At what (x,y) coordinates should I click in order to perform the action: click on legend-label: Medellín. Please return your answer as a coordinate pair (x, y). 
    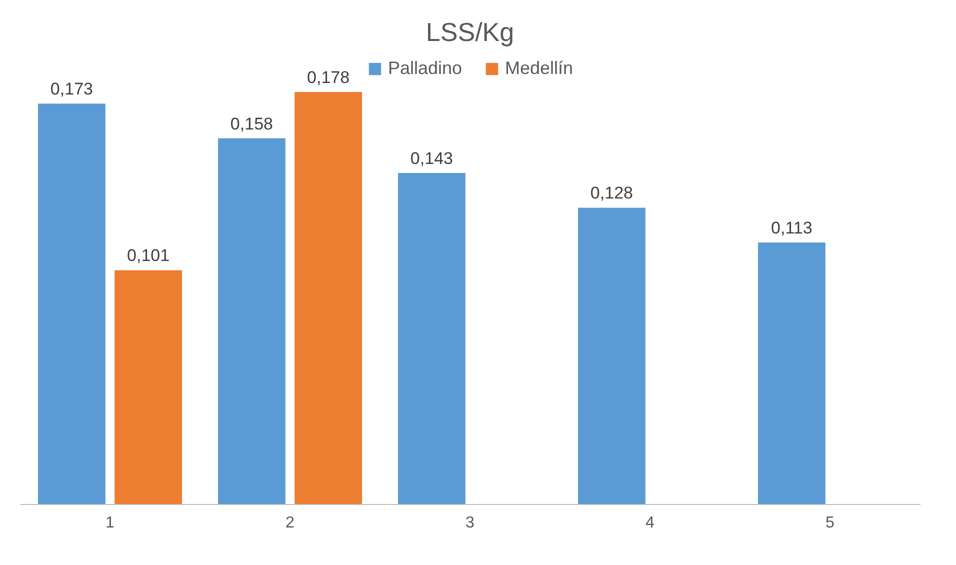
    Looking at the image, I should click on (539, 68).